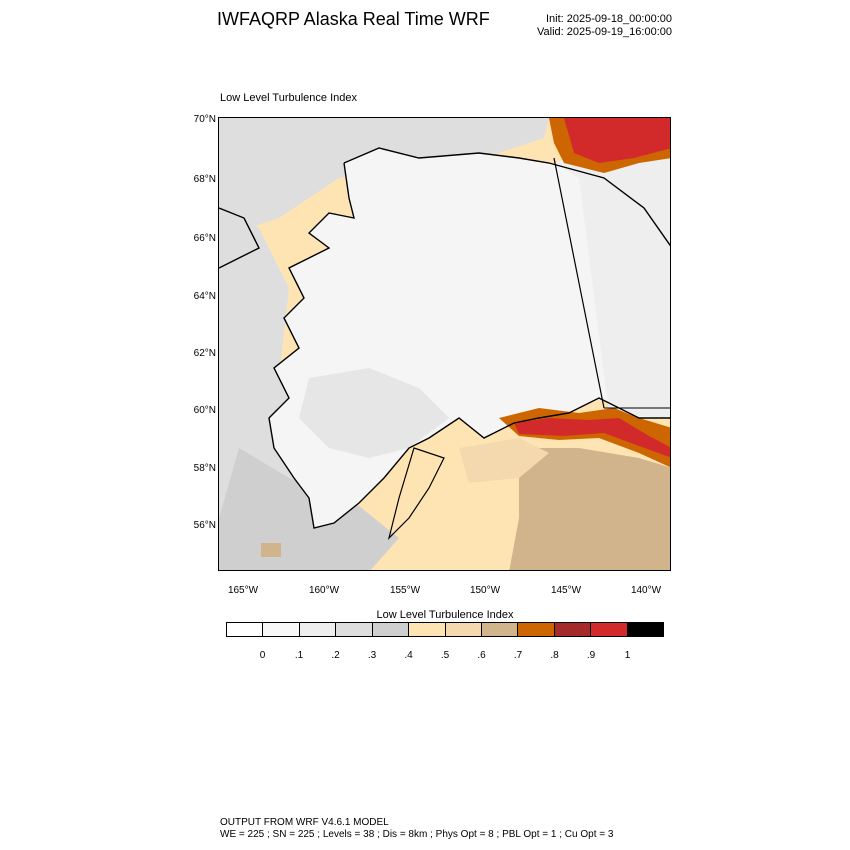  What do you see at coordinates (627, 655) in the screenshot?
I see `colorbar-tick-label: 1` at bounding box center [627, 655].